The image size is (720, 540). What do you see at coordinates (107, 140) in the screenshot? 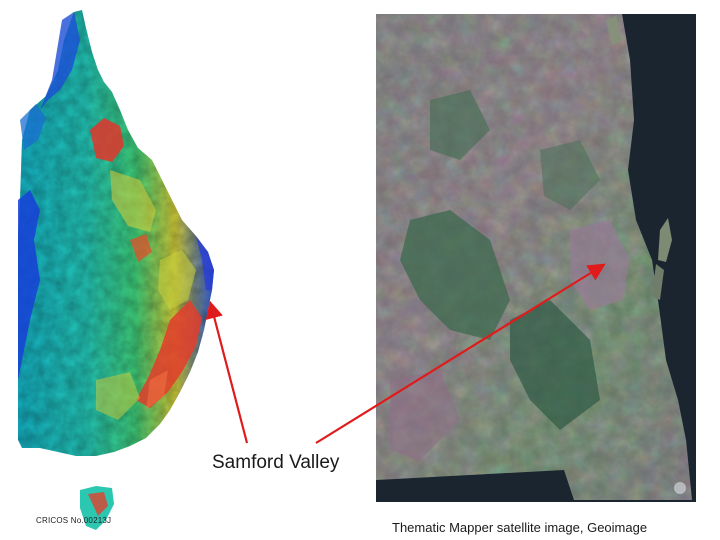
I see `highland-north` at bounding box center [107, 140].